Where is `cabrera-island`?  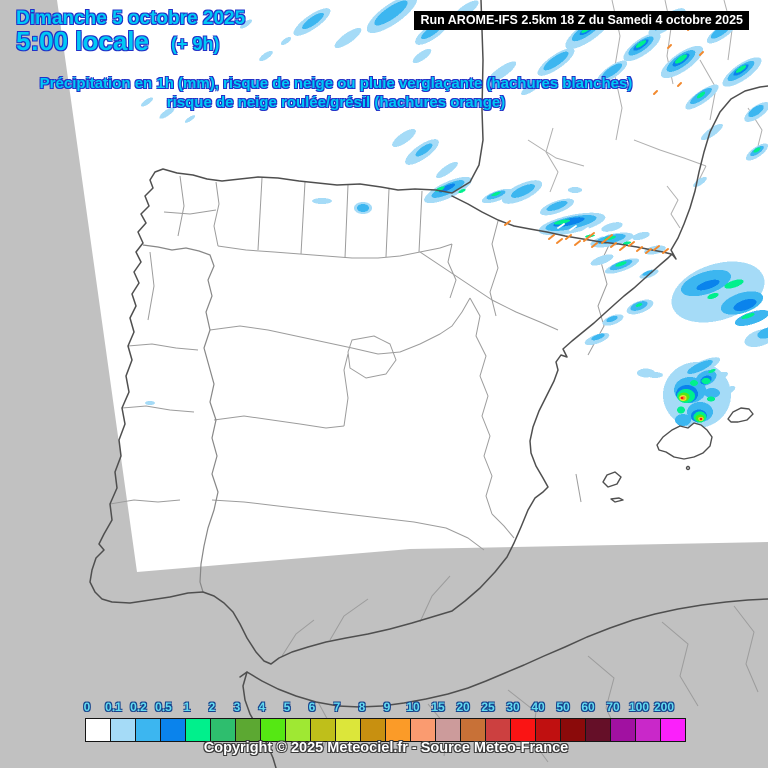
cabrera-island is located at coordinates (688, 468).